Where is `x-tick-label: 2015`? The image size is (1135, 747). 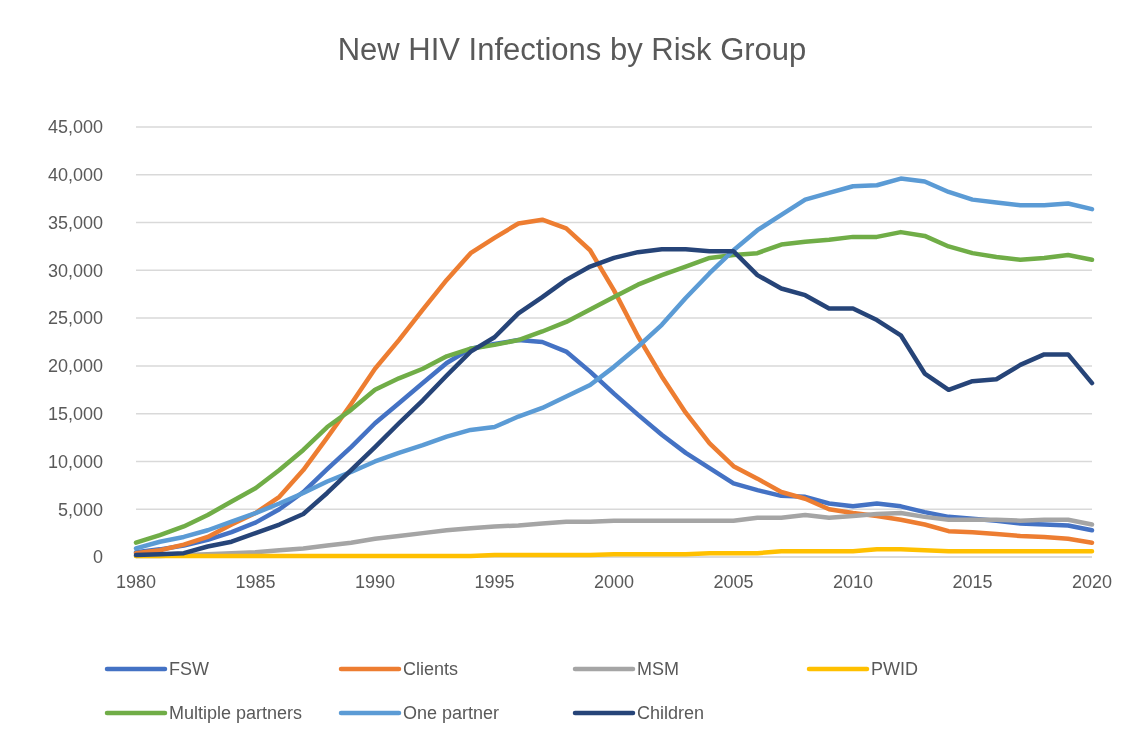
x-tick-label: 2015 is located at coordinates (972, 582).